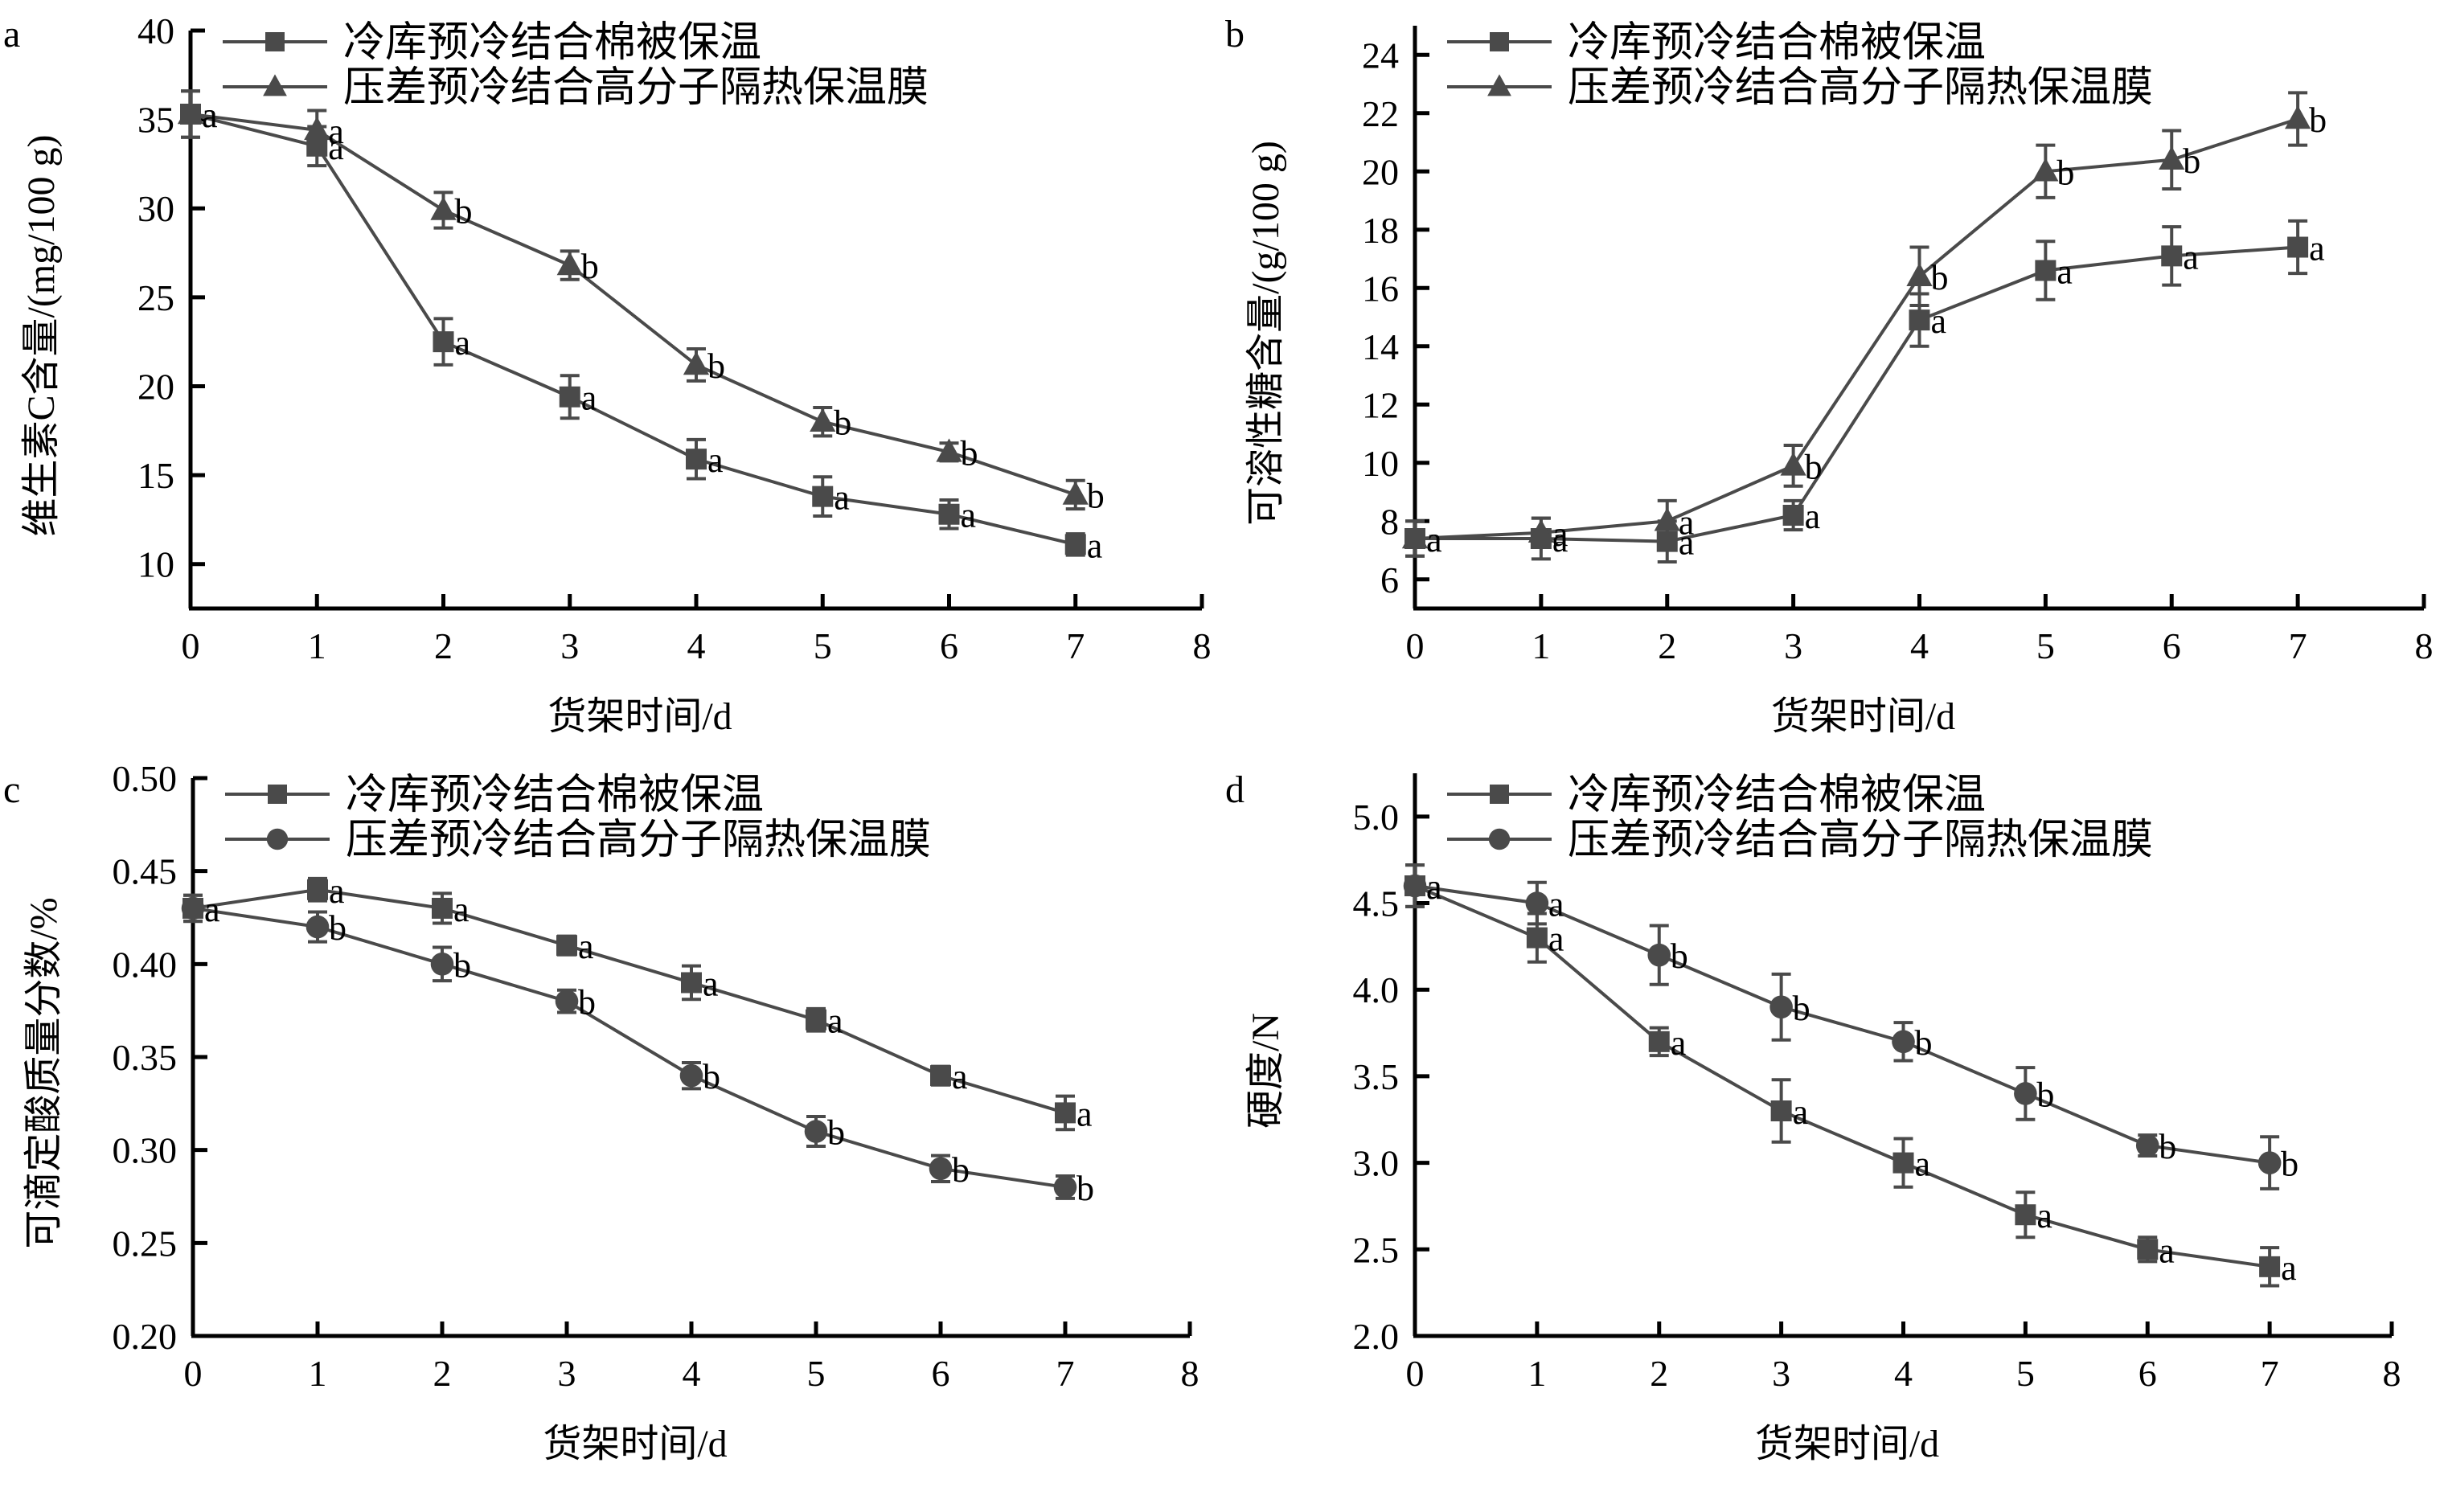  Describe the element at coordinates (1381, 346) in the screenshot. I see `chart-b-y-tick-label: 14` at that location.